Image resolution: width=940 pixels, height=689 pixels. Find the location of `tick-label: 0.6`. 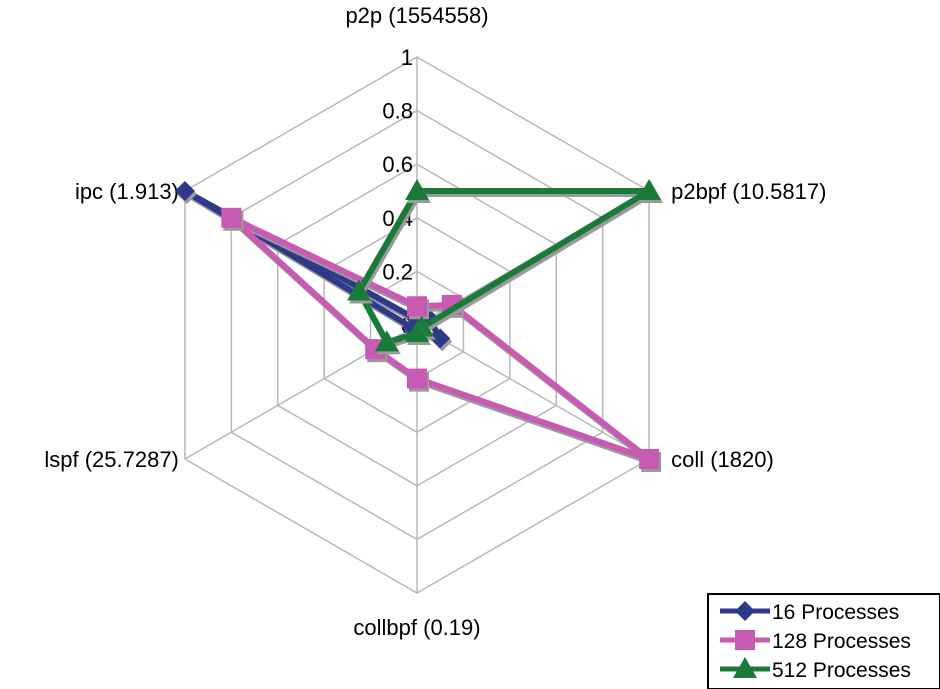

tick-label: 0.6 is located at coordinates (397, 164).